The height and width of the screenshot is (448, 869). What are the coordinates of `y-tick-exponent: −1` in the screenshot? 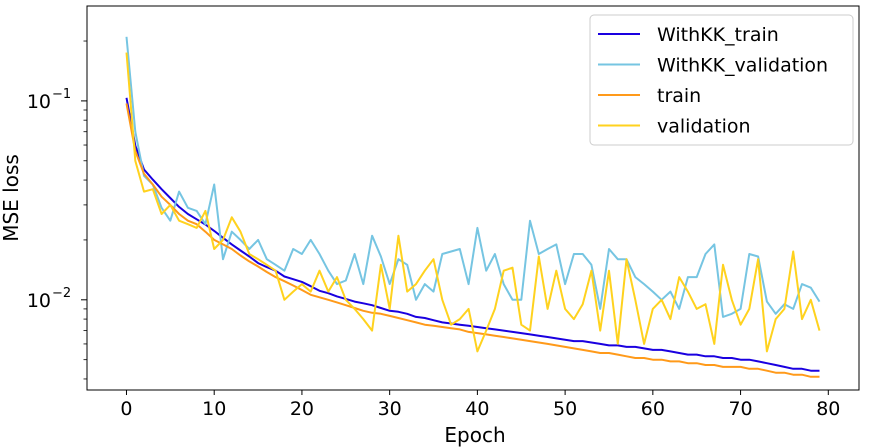 It's located at (61, 94).